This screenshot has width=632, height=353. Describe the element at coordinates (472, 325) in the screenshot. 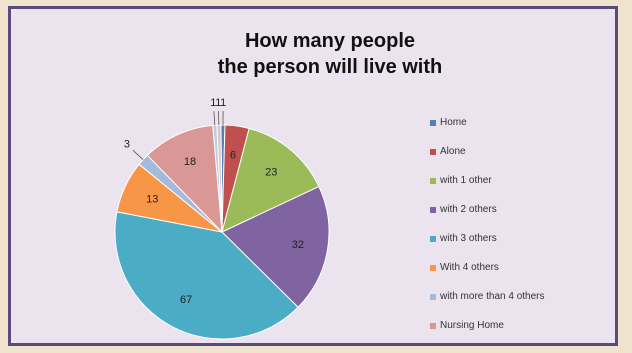

I see `legend-label: Nursing Home` at that location.